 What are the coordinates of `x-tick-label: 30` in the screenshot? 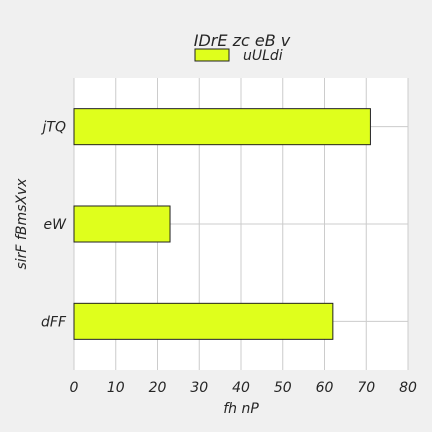 It's located at (199, 388).